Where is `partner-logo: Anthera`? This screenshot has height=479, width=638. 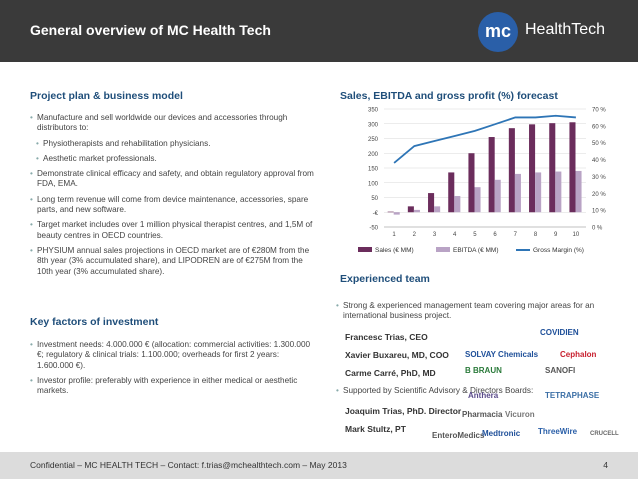
partner-logo: Anthera is located at coordinates (483, 395).